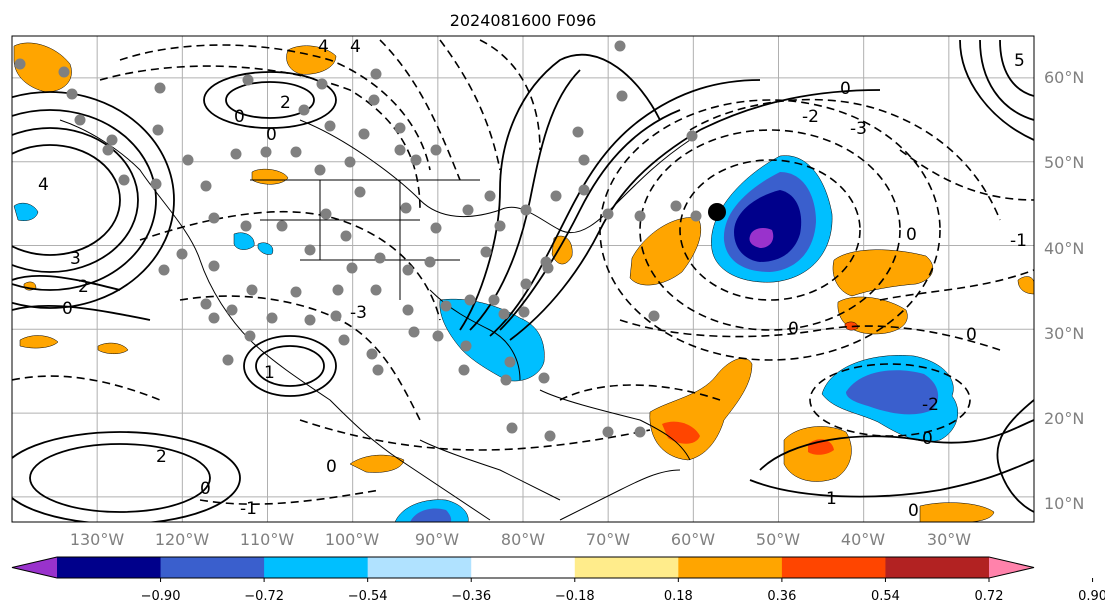 This screenshot has width=1105, height=615. I want to click on lon-label: 70°W, so click(608, 539).